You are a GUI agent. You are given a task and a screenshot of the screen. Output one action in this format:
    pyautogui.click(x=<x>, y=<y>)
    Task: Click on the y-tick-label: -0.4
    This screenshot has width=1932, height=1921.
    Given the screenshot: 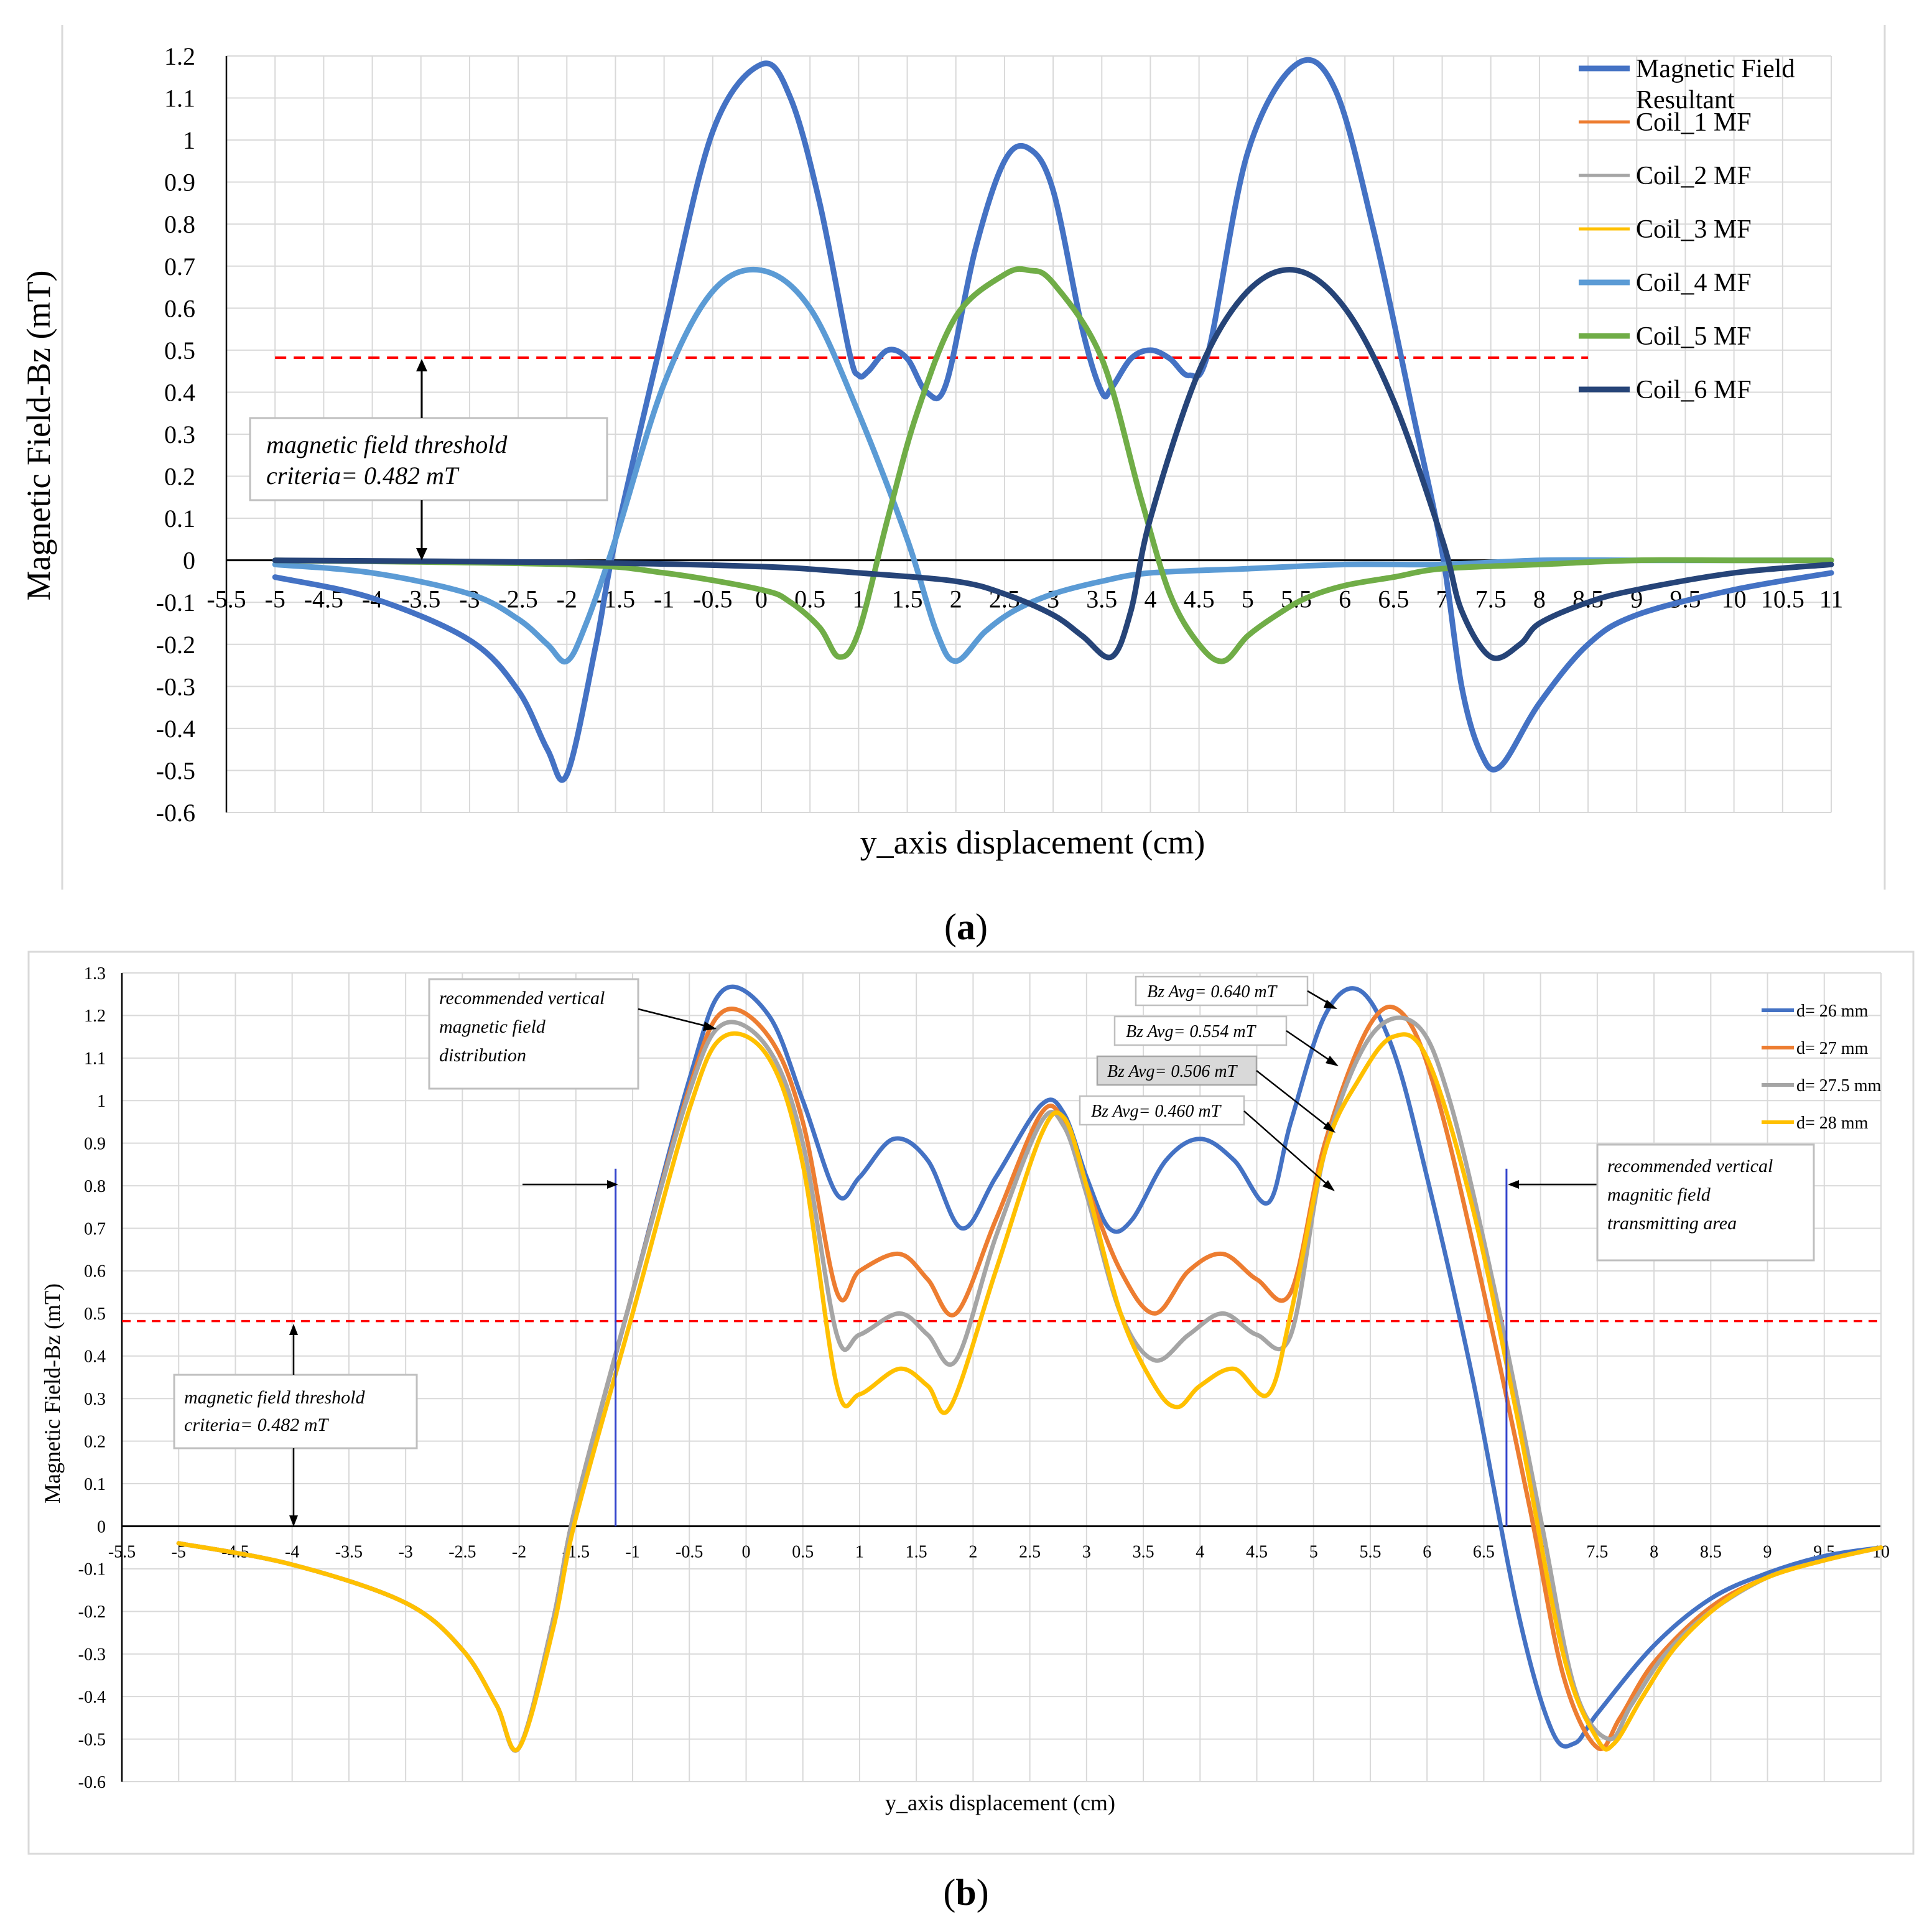 What is the action you would take?
    pyautogui.click(x=175, y=729)
    